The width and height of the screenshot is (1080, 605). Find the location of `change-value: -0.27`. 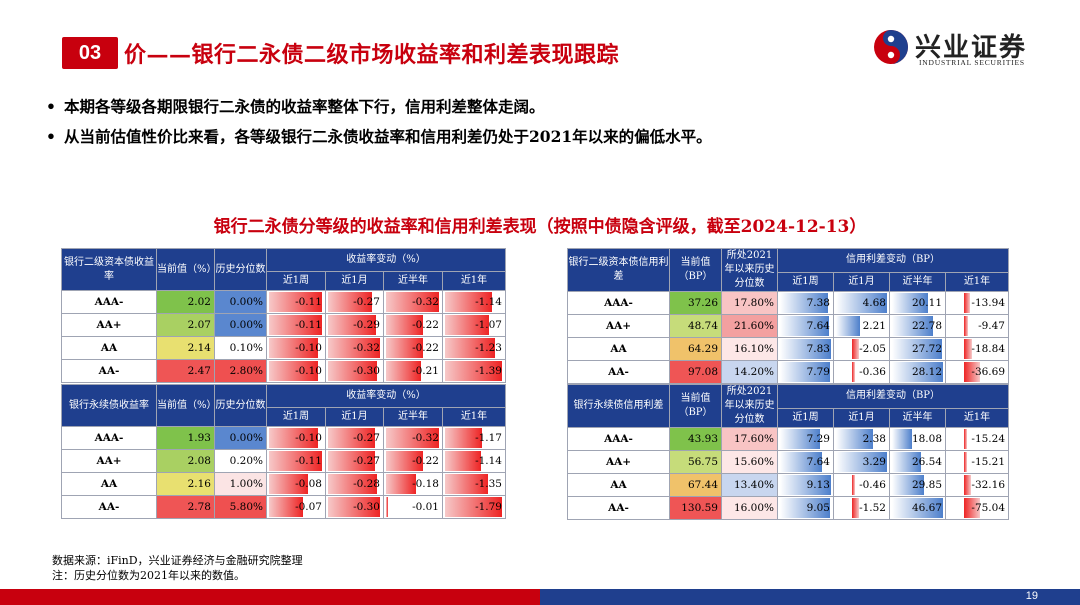

change-value: -0.27 is located at coordinates (366, 438).